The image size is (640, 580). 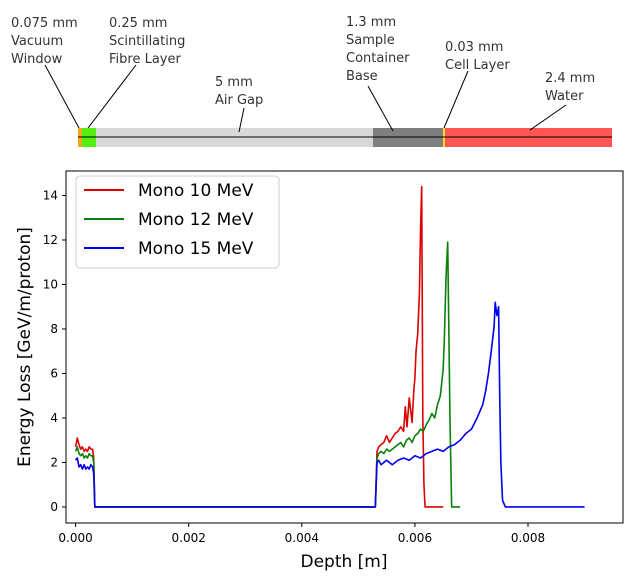 I want to click on x-tick-label: 0.002, so click(x=189, y=538).